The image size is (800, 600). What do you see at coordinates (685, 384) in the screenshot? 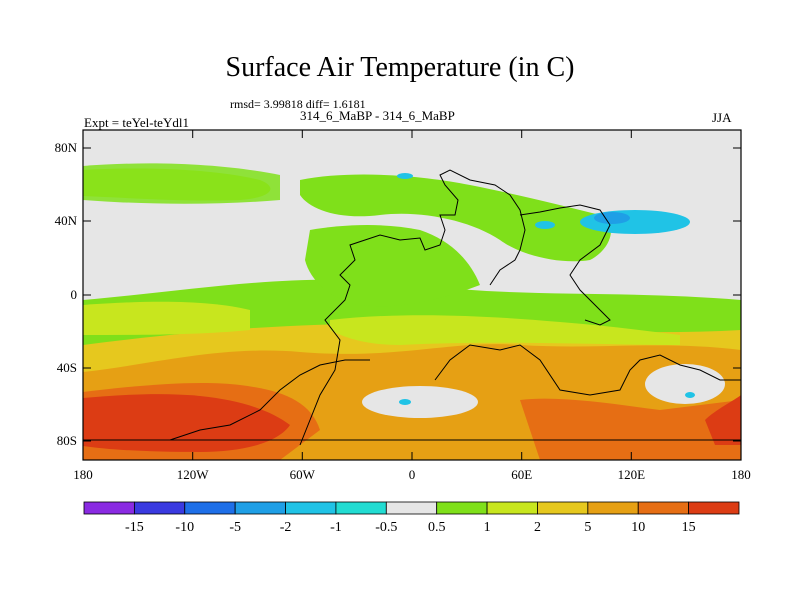
I see `field-neutral-oval-south-east` at bounding box center [685, 384].